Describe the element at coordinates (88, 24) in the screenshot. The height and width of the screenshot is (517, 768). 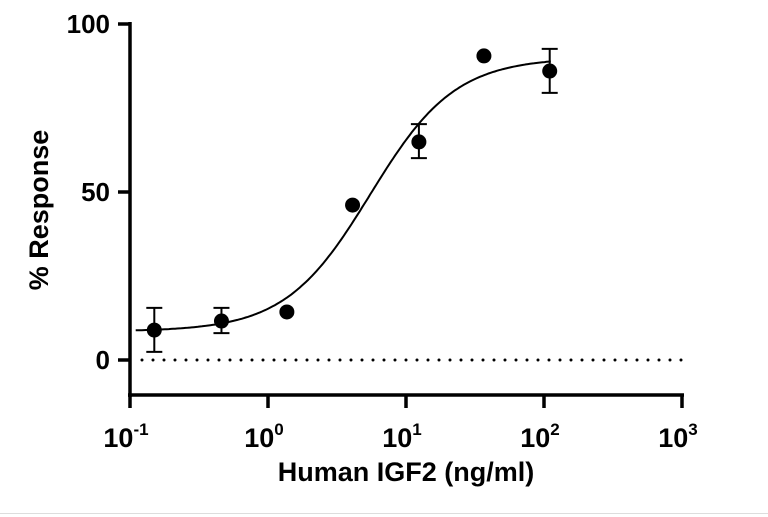
I see `y-tick-label: 100` at that location.